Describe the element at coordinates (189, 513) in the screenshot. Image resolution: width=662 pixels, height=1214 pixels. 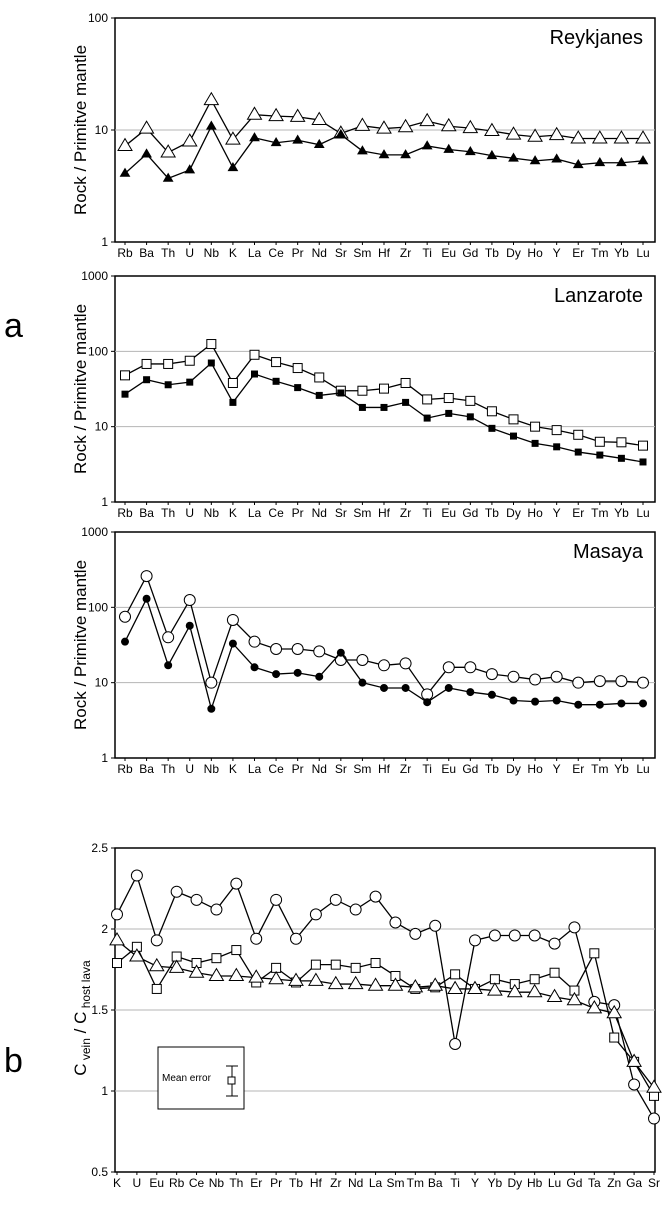
I see `x-tick-label: U` at that location.